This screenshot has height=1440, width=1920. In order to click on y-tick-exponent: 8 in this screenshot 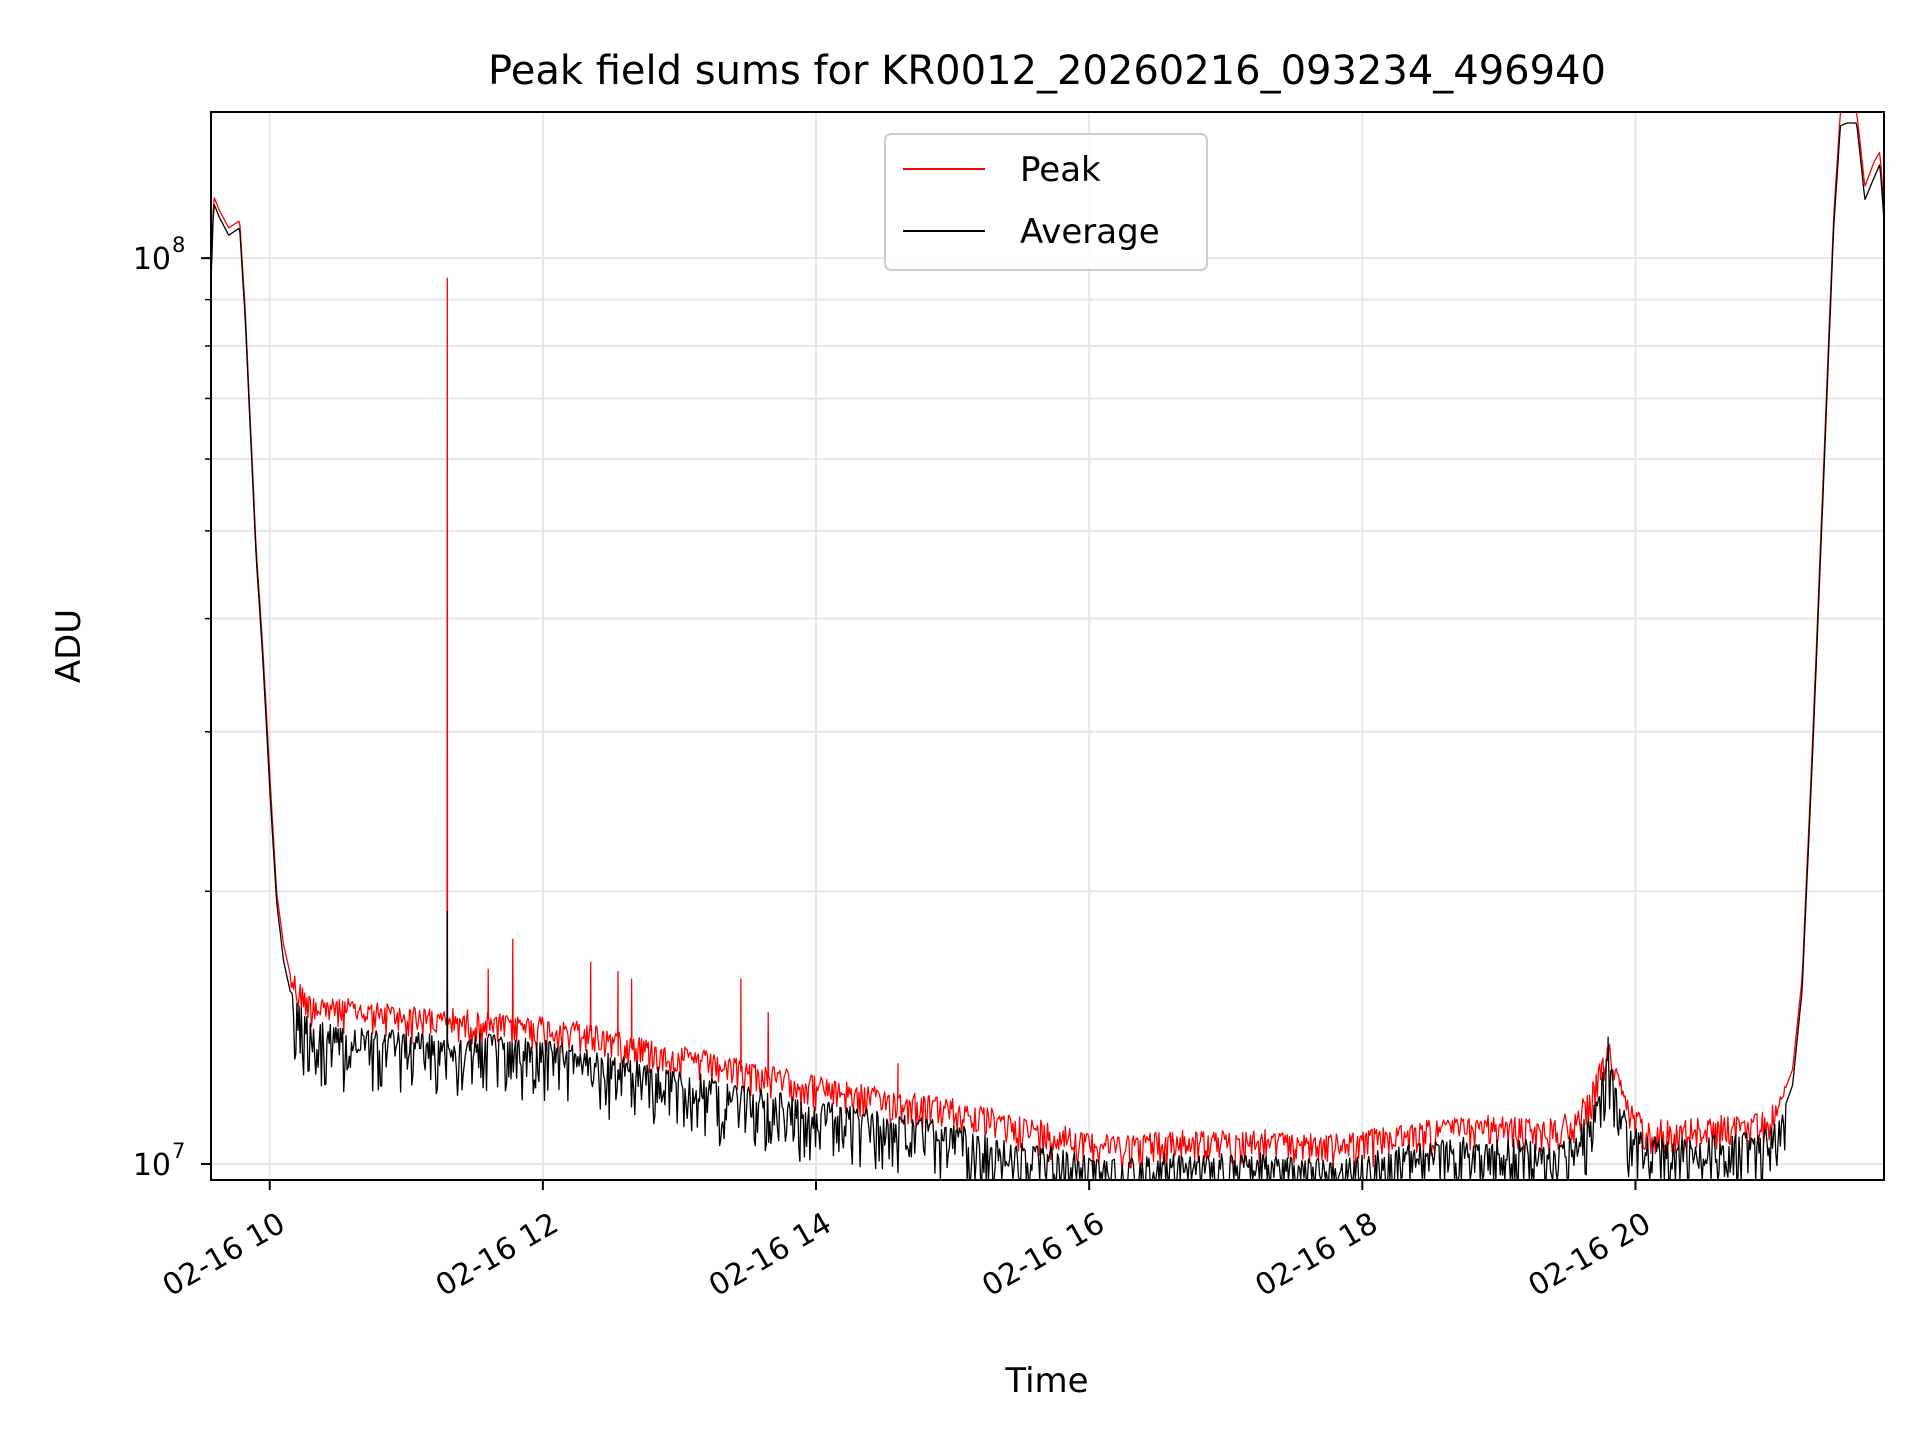, I will do `click(178, 245)`.